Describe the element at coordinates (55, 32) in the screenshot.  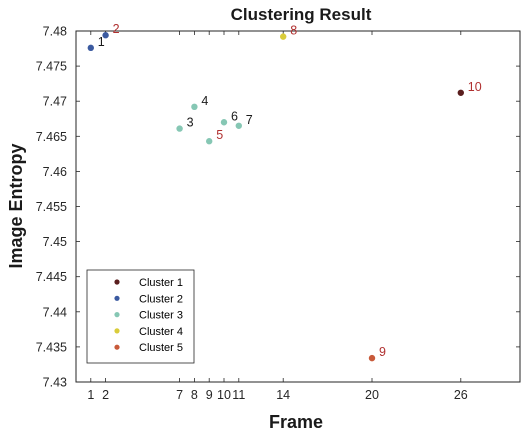
I see `y-tick-label: 7.48` at that location.